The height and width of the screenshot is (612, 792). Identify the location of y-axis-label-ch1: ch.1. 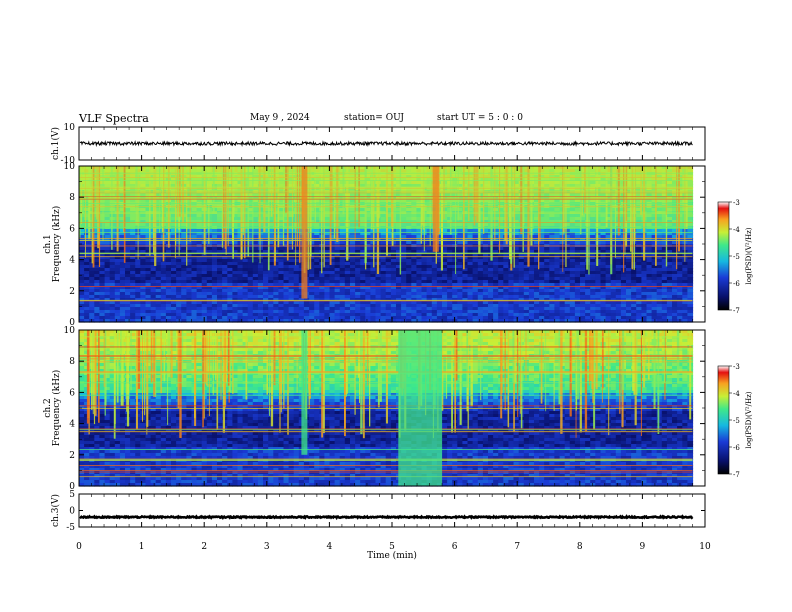
(48, 243).